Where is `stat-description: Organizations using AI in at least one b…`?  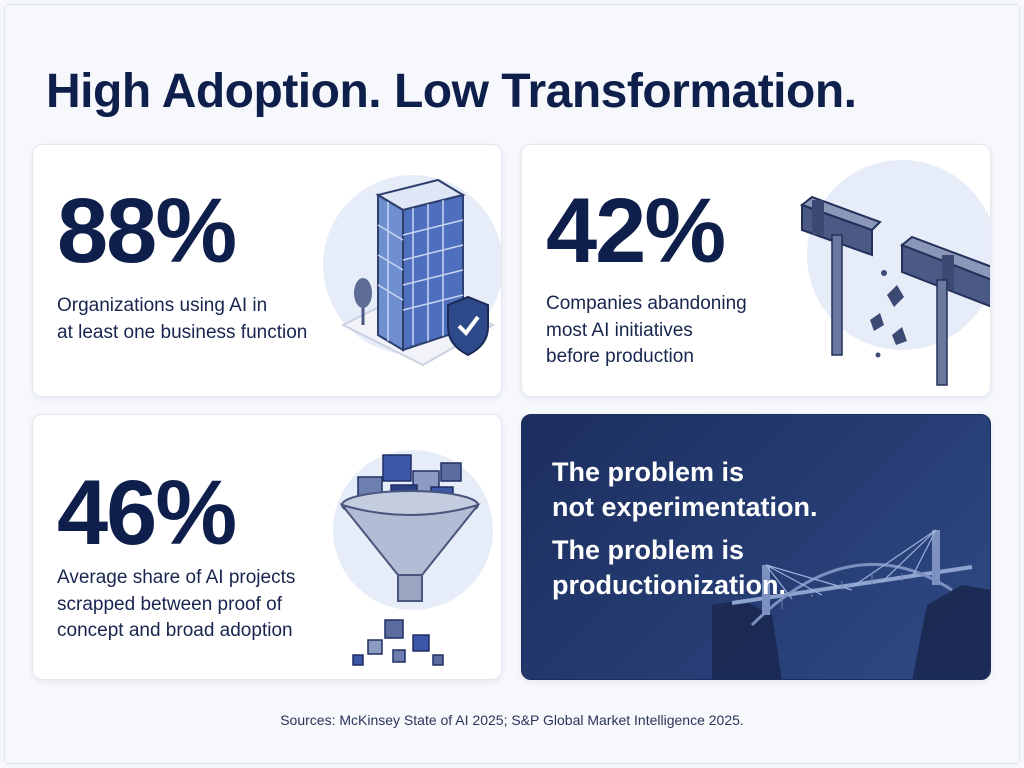 stat-description: Organizations using AI in at least one b… is located at coordinates (182, 319).